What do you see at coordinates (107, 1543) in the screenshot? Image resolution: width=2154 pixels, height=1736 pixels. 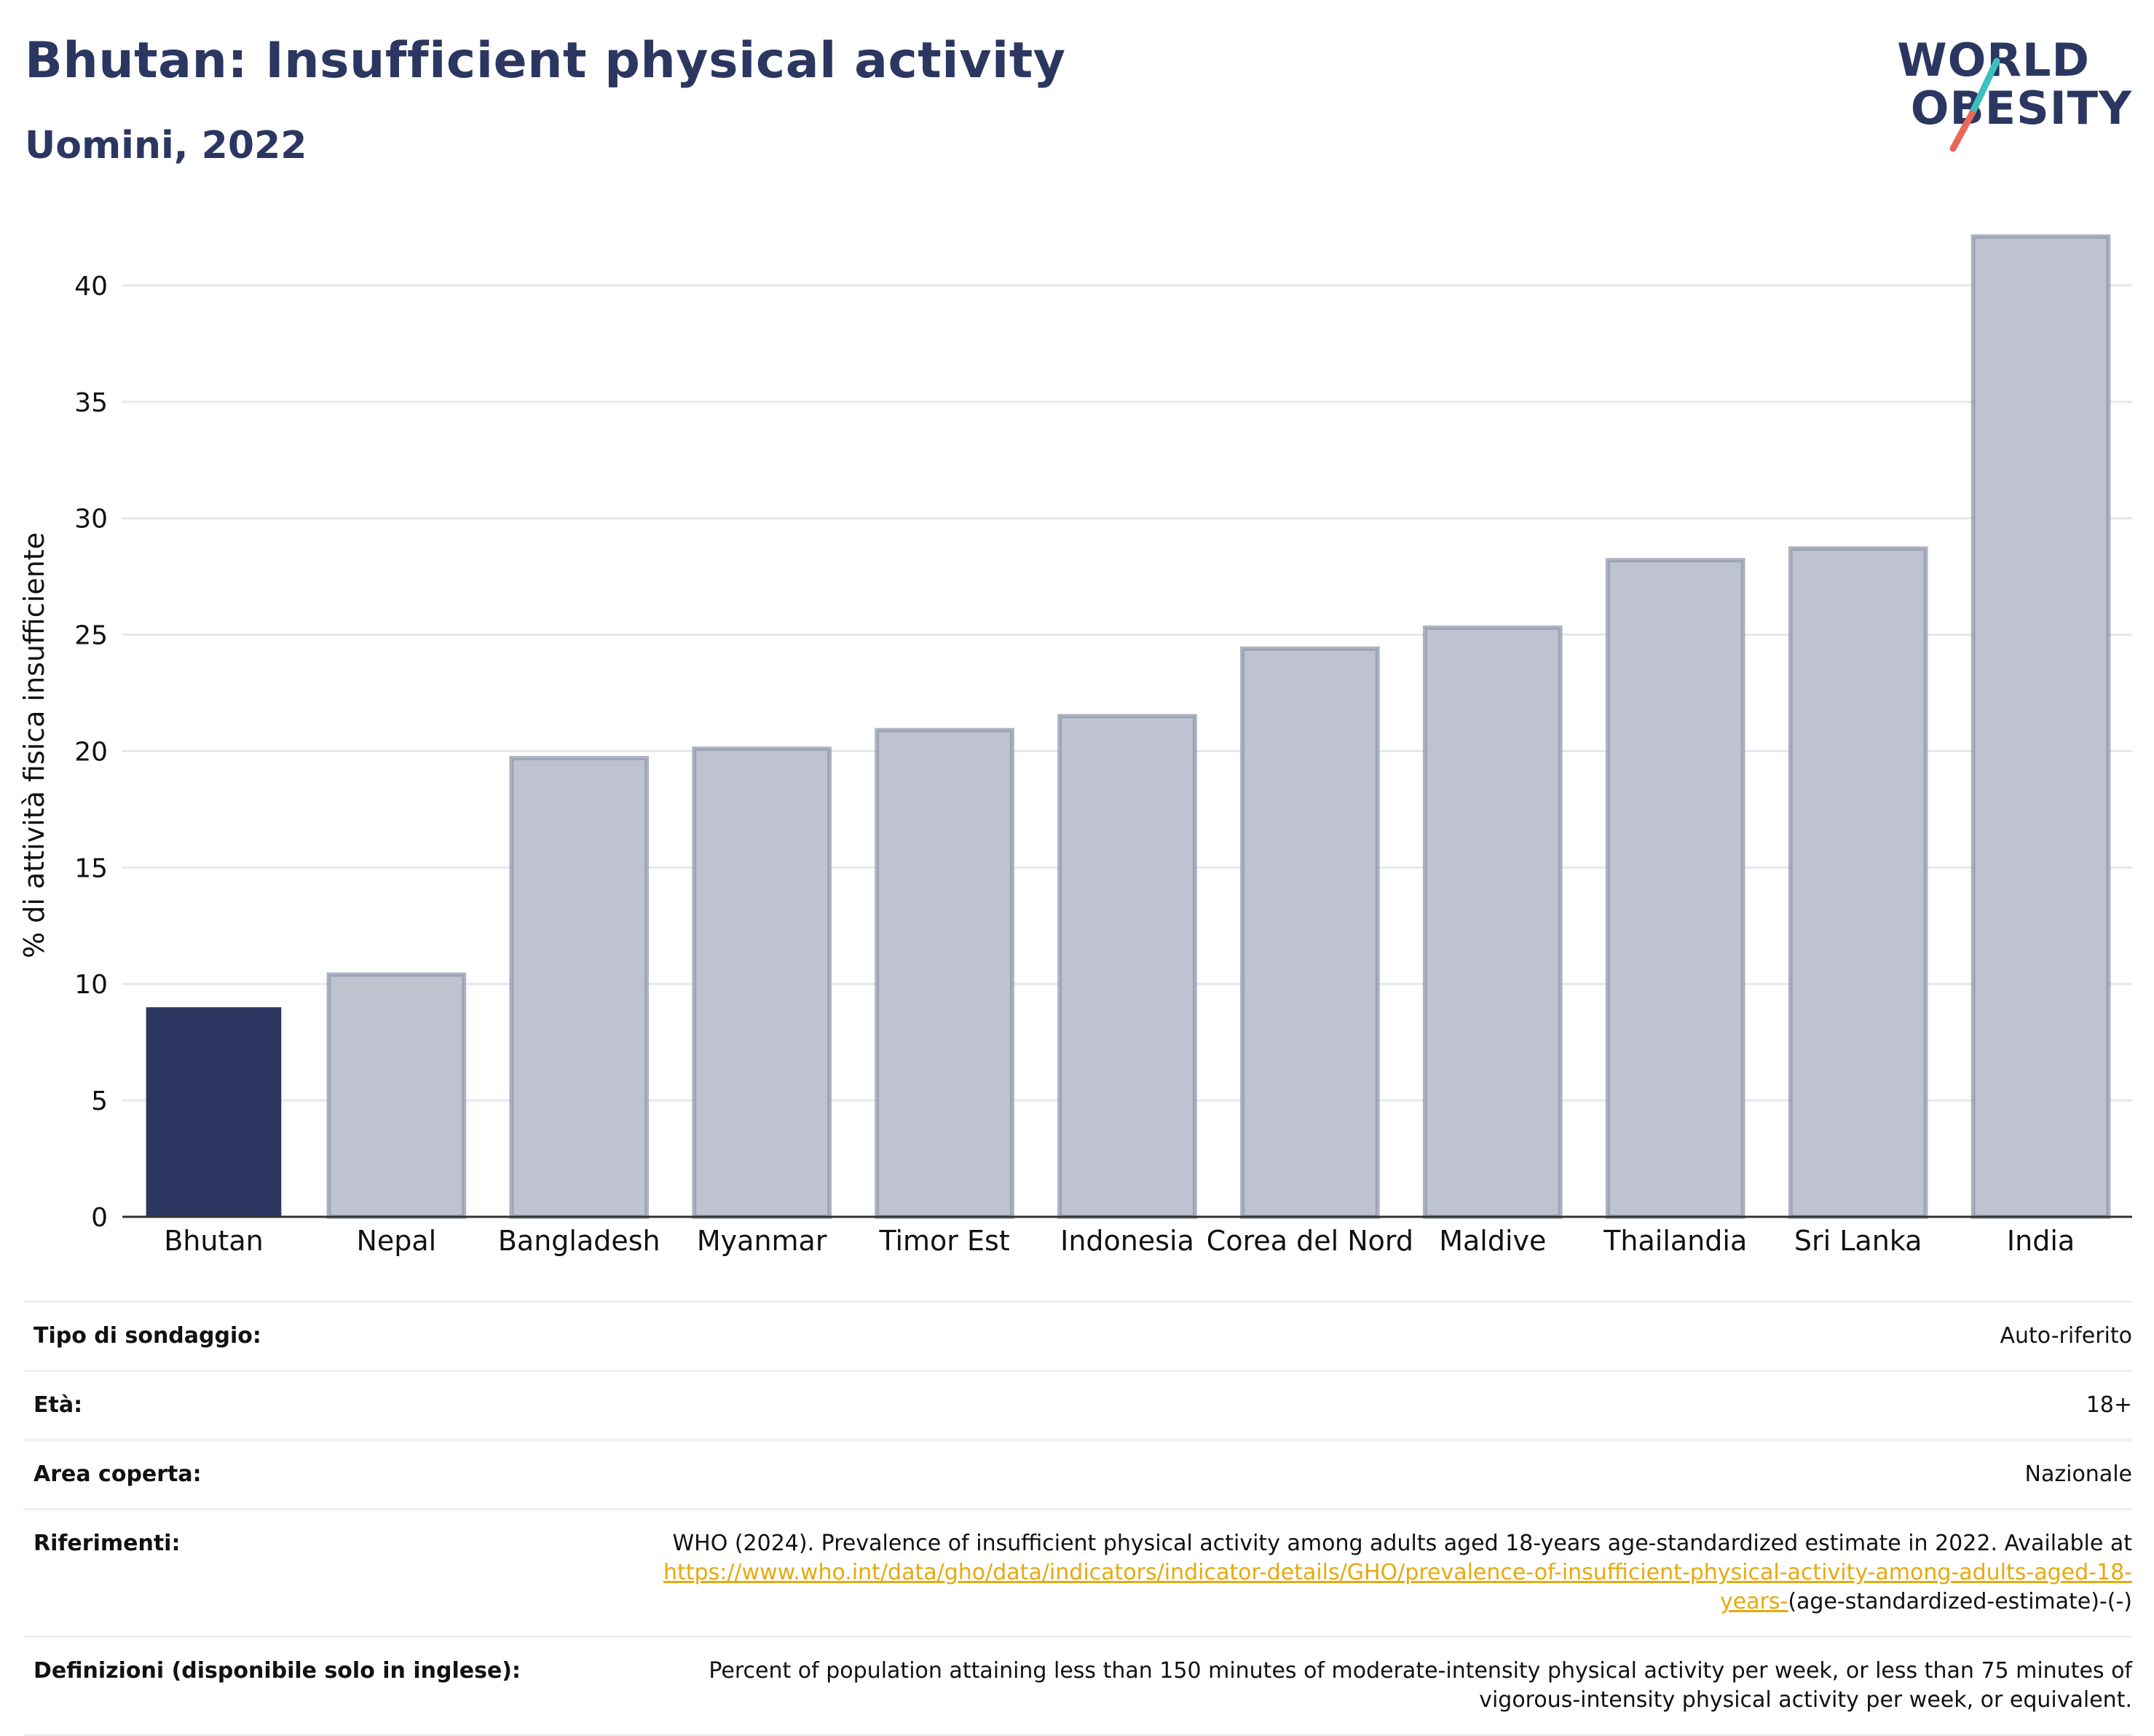 I see `details-label: Riferimenti:` at bounding box center [107, 1543].